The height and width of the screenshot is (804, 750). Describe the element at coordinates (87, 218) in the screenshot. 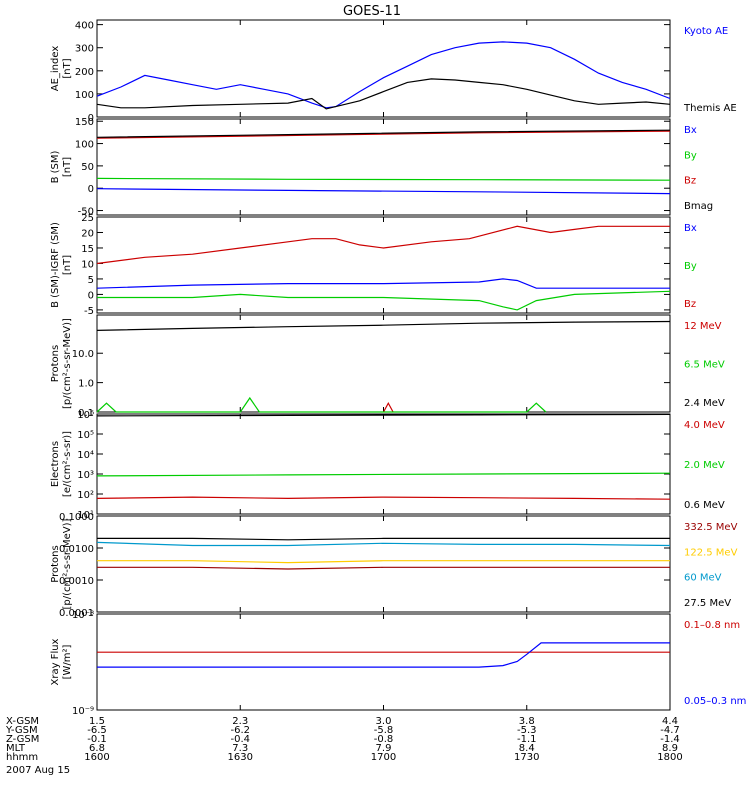

I see `panel-2-ytick-label: 25` at that location.